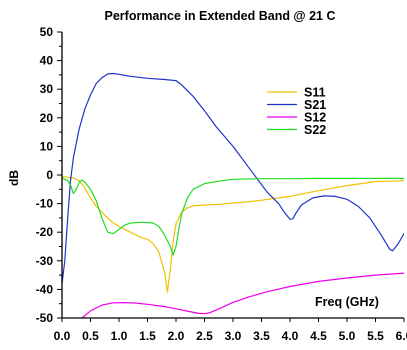 Image resolution: width=407 pixels, height=350 pixels. I want to click on x-tick-labels: 0.0 0.5 1.0 1.5 2.0 2.5 3.0 3.5 4.0 4.5 5.0 5.5 6.0, so click(230, 336).